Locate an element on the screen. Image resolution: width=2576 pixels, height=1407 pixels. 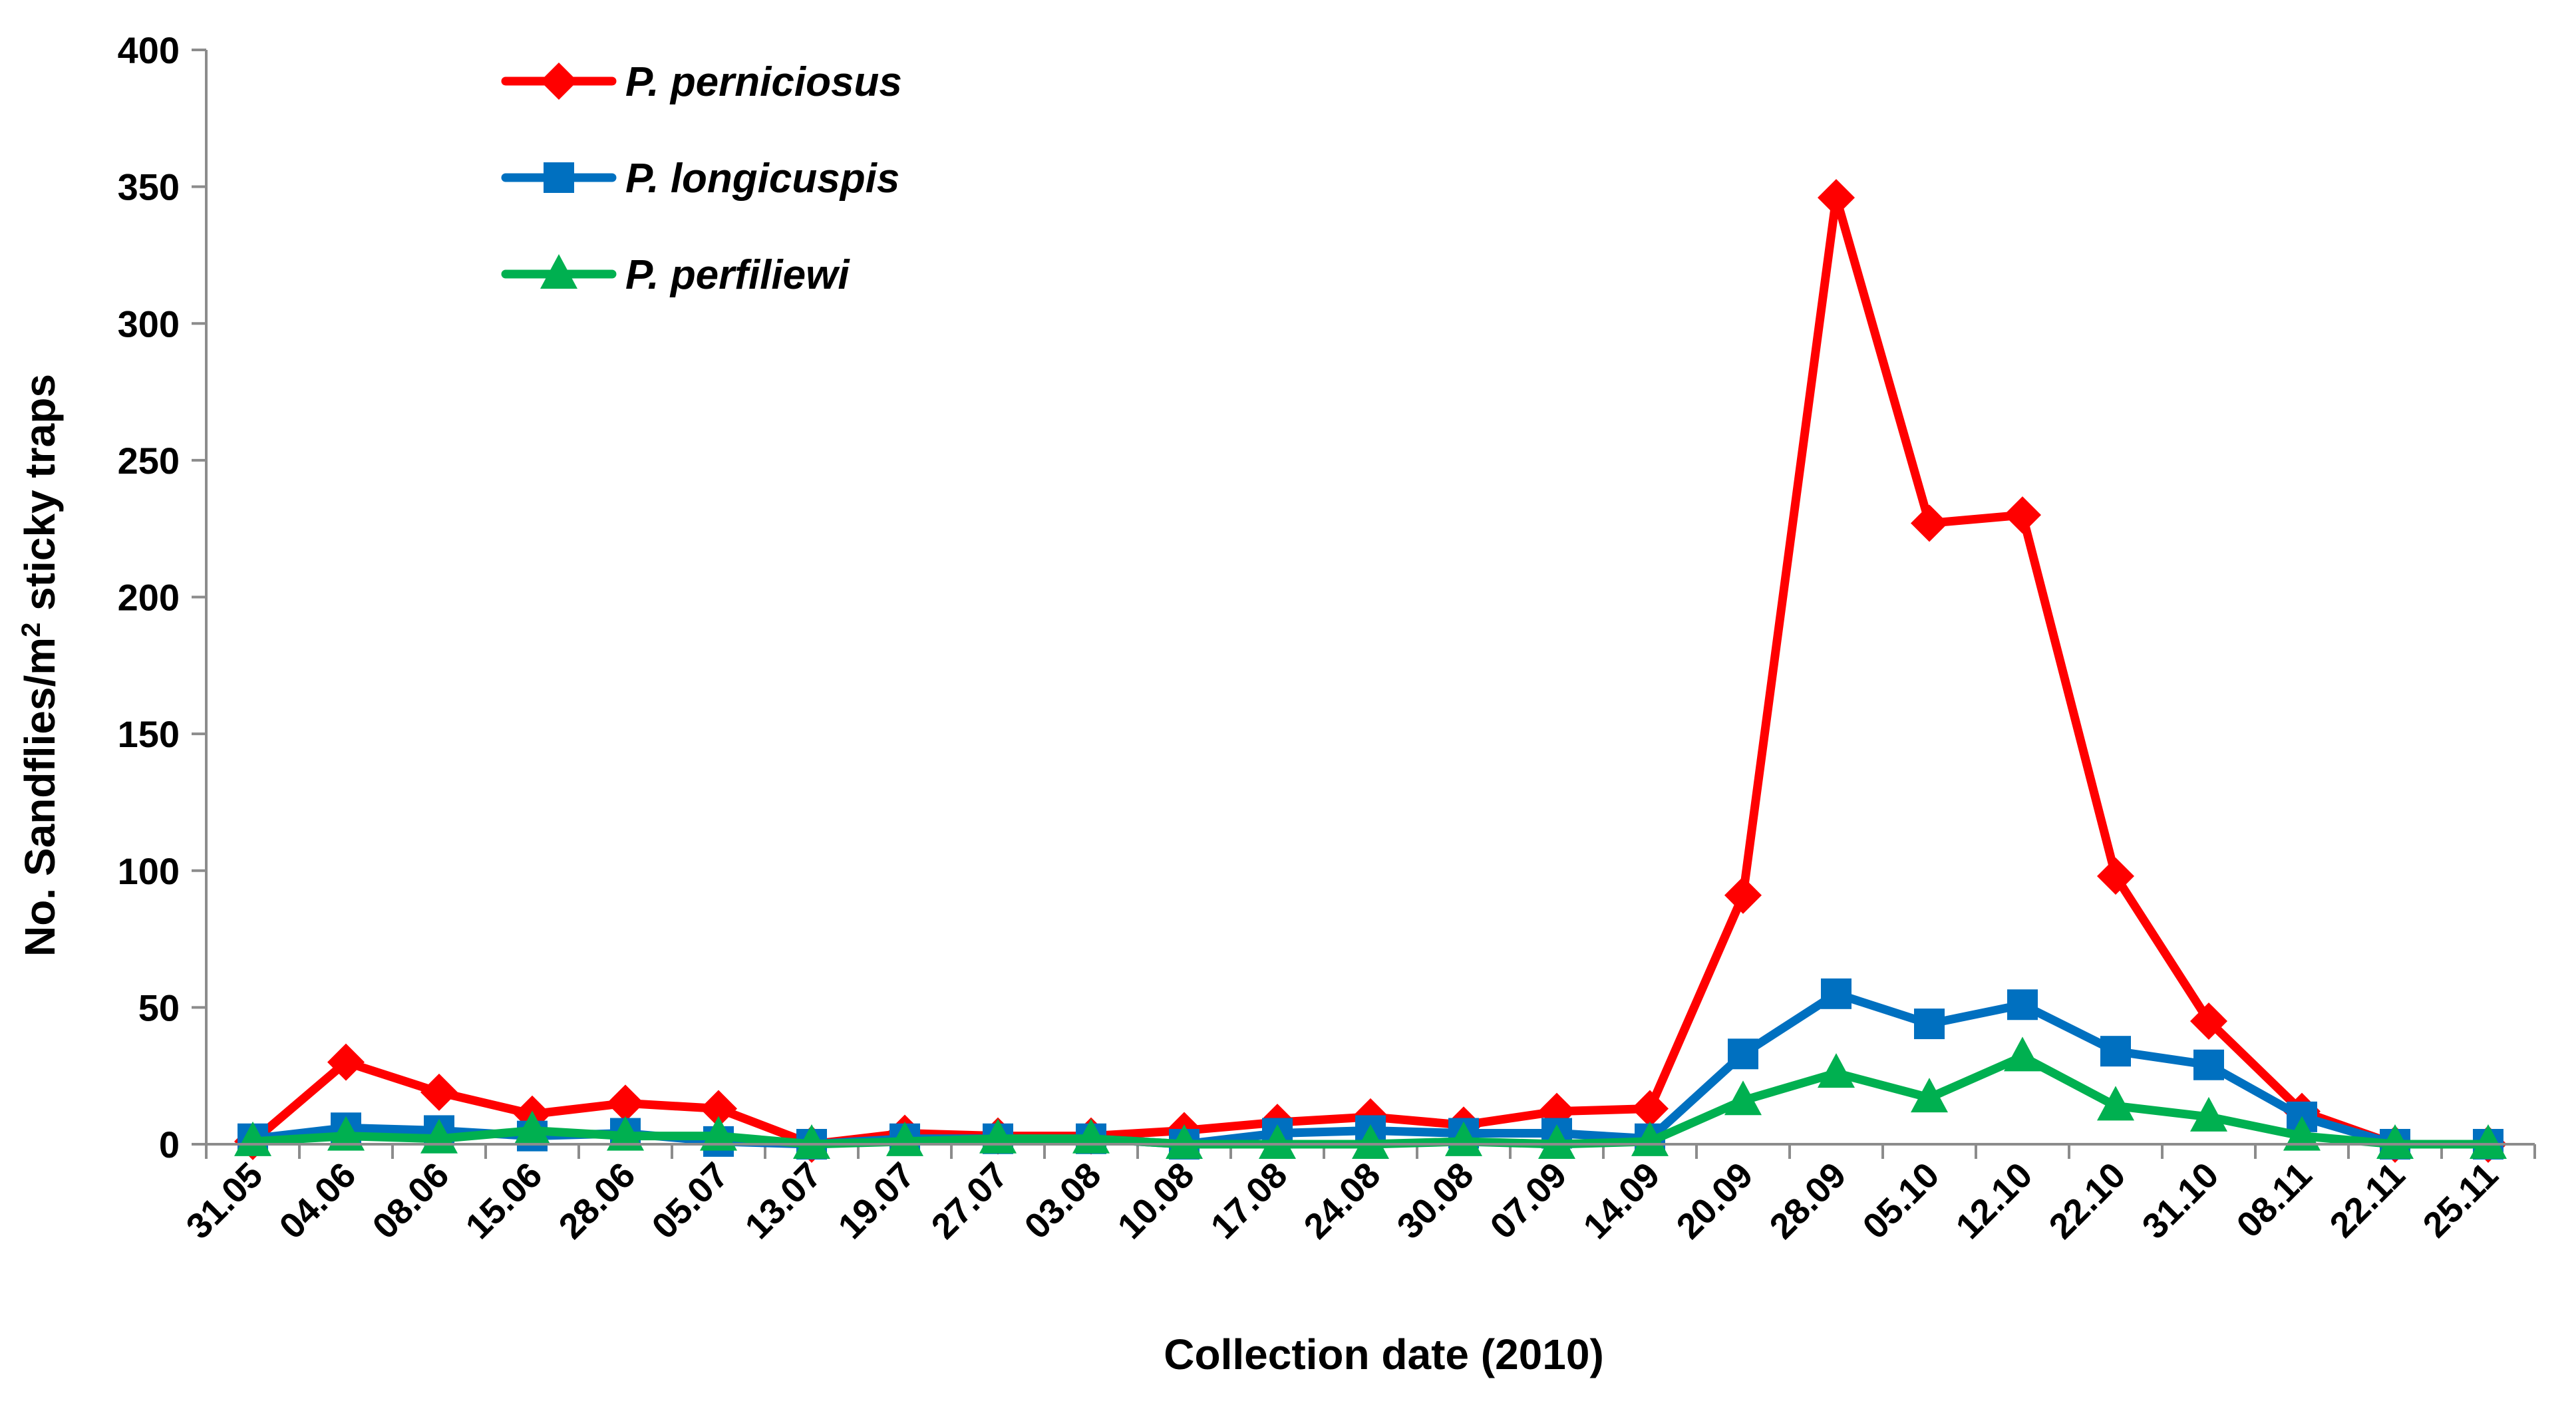
y-axis-ticks: 0 50 100 150 200 250 300 350 400 is located at coordinates (162, 597).